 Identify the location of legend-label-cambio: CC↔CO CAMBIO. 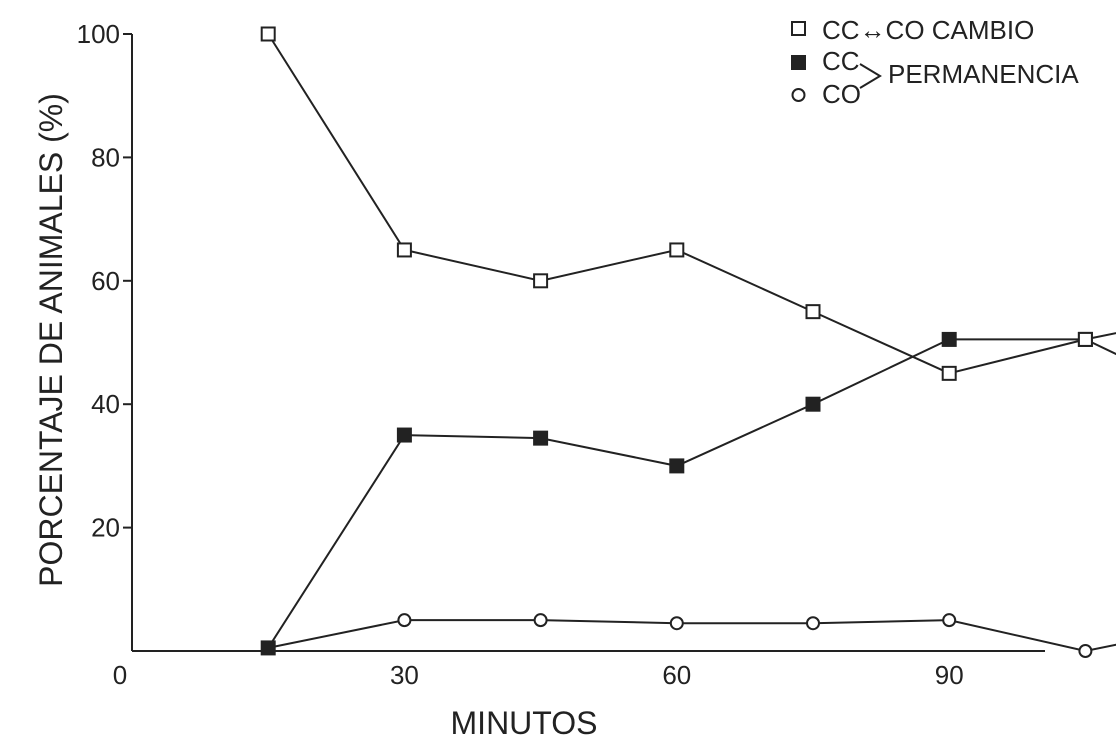
(928, 30).